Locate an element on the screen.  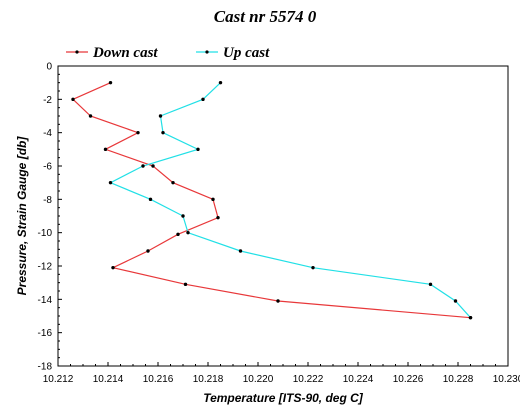
x-tick-label: 10.220 is located at coordinates (258, 379).